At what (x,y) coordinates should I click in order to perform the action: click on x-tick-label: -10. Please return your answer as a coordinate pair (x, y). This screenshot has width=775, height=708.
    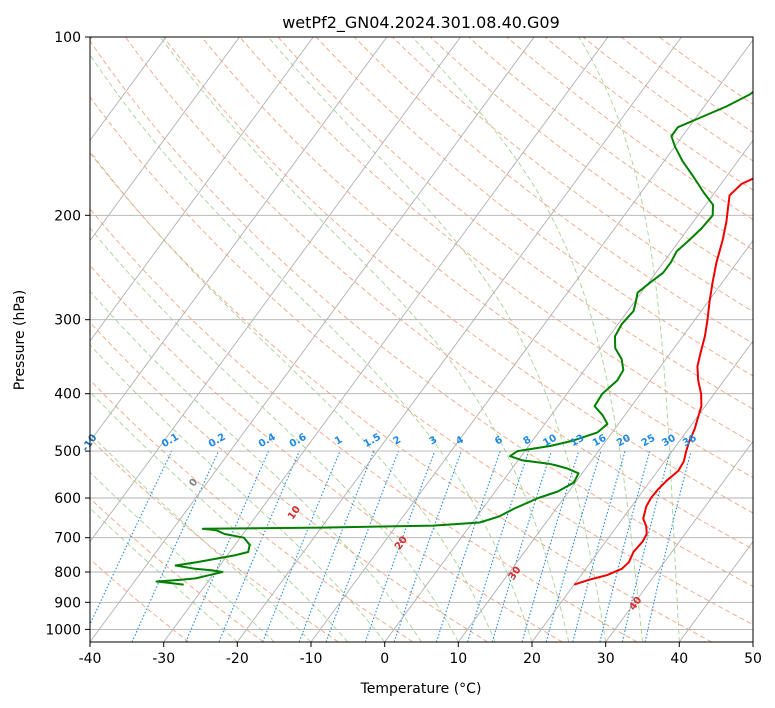
    Looking at the image, I should click on (311, 659).